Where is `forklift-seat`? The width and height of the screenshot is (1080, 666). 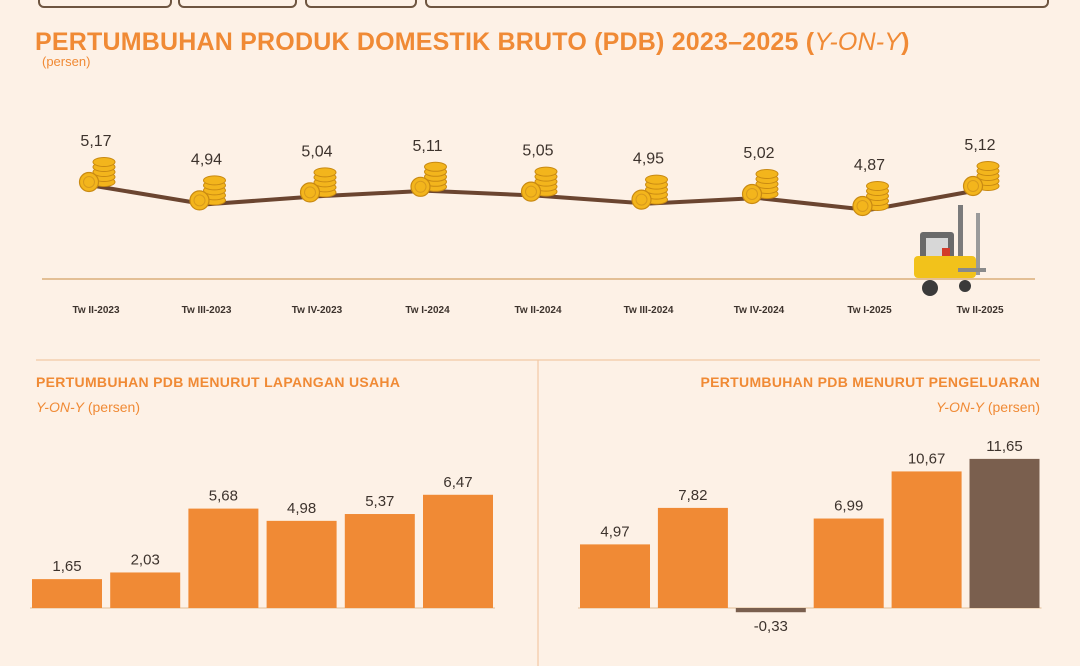 forklift-seat is located at coordinates (946, 252).